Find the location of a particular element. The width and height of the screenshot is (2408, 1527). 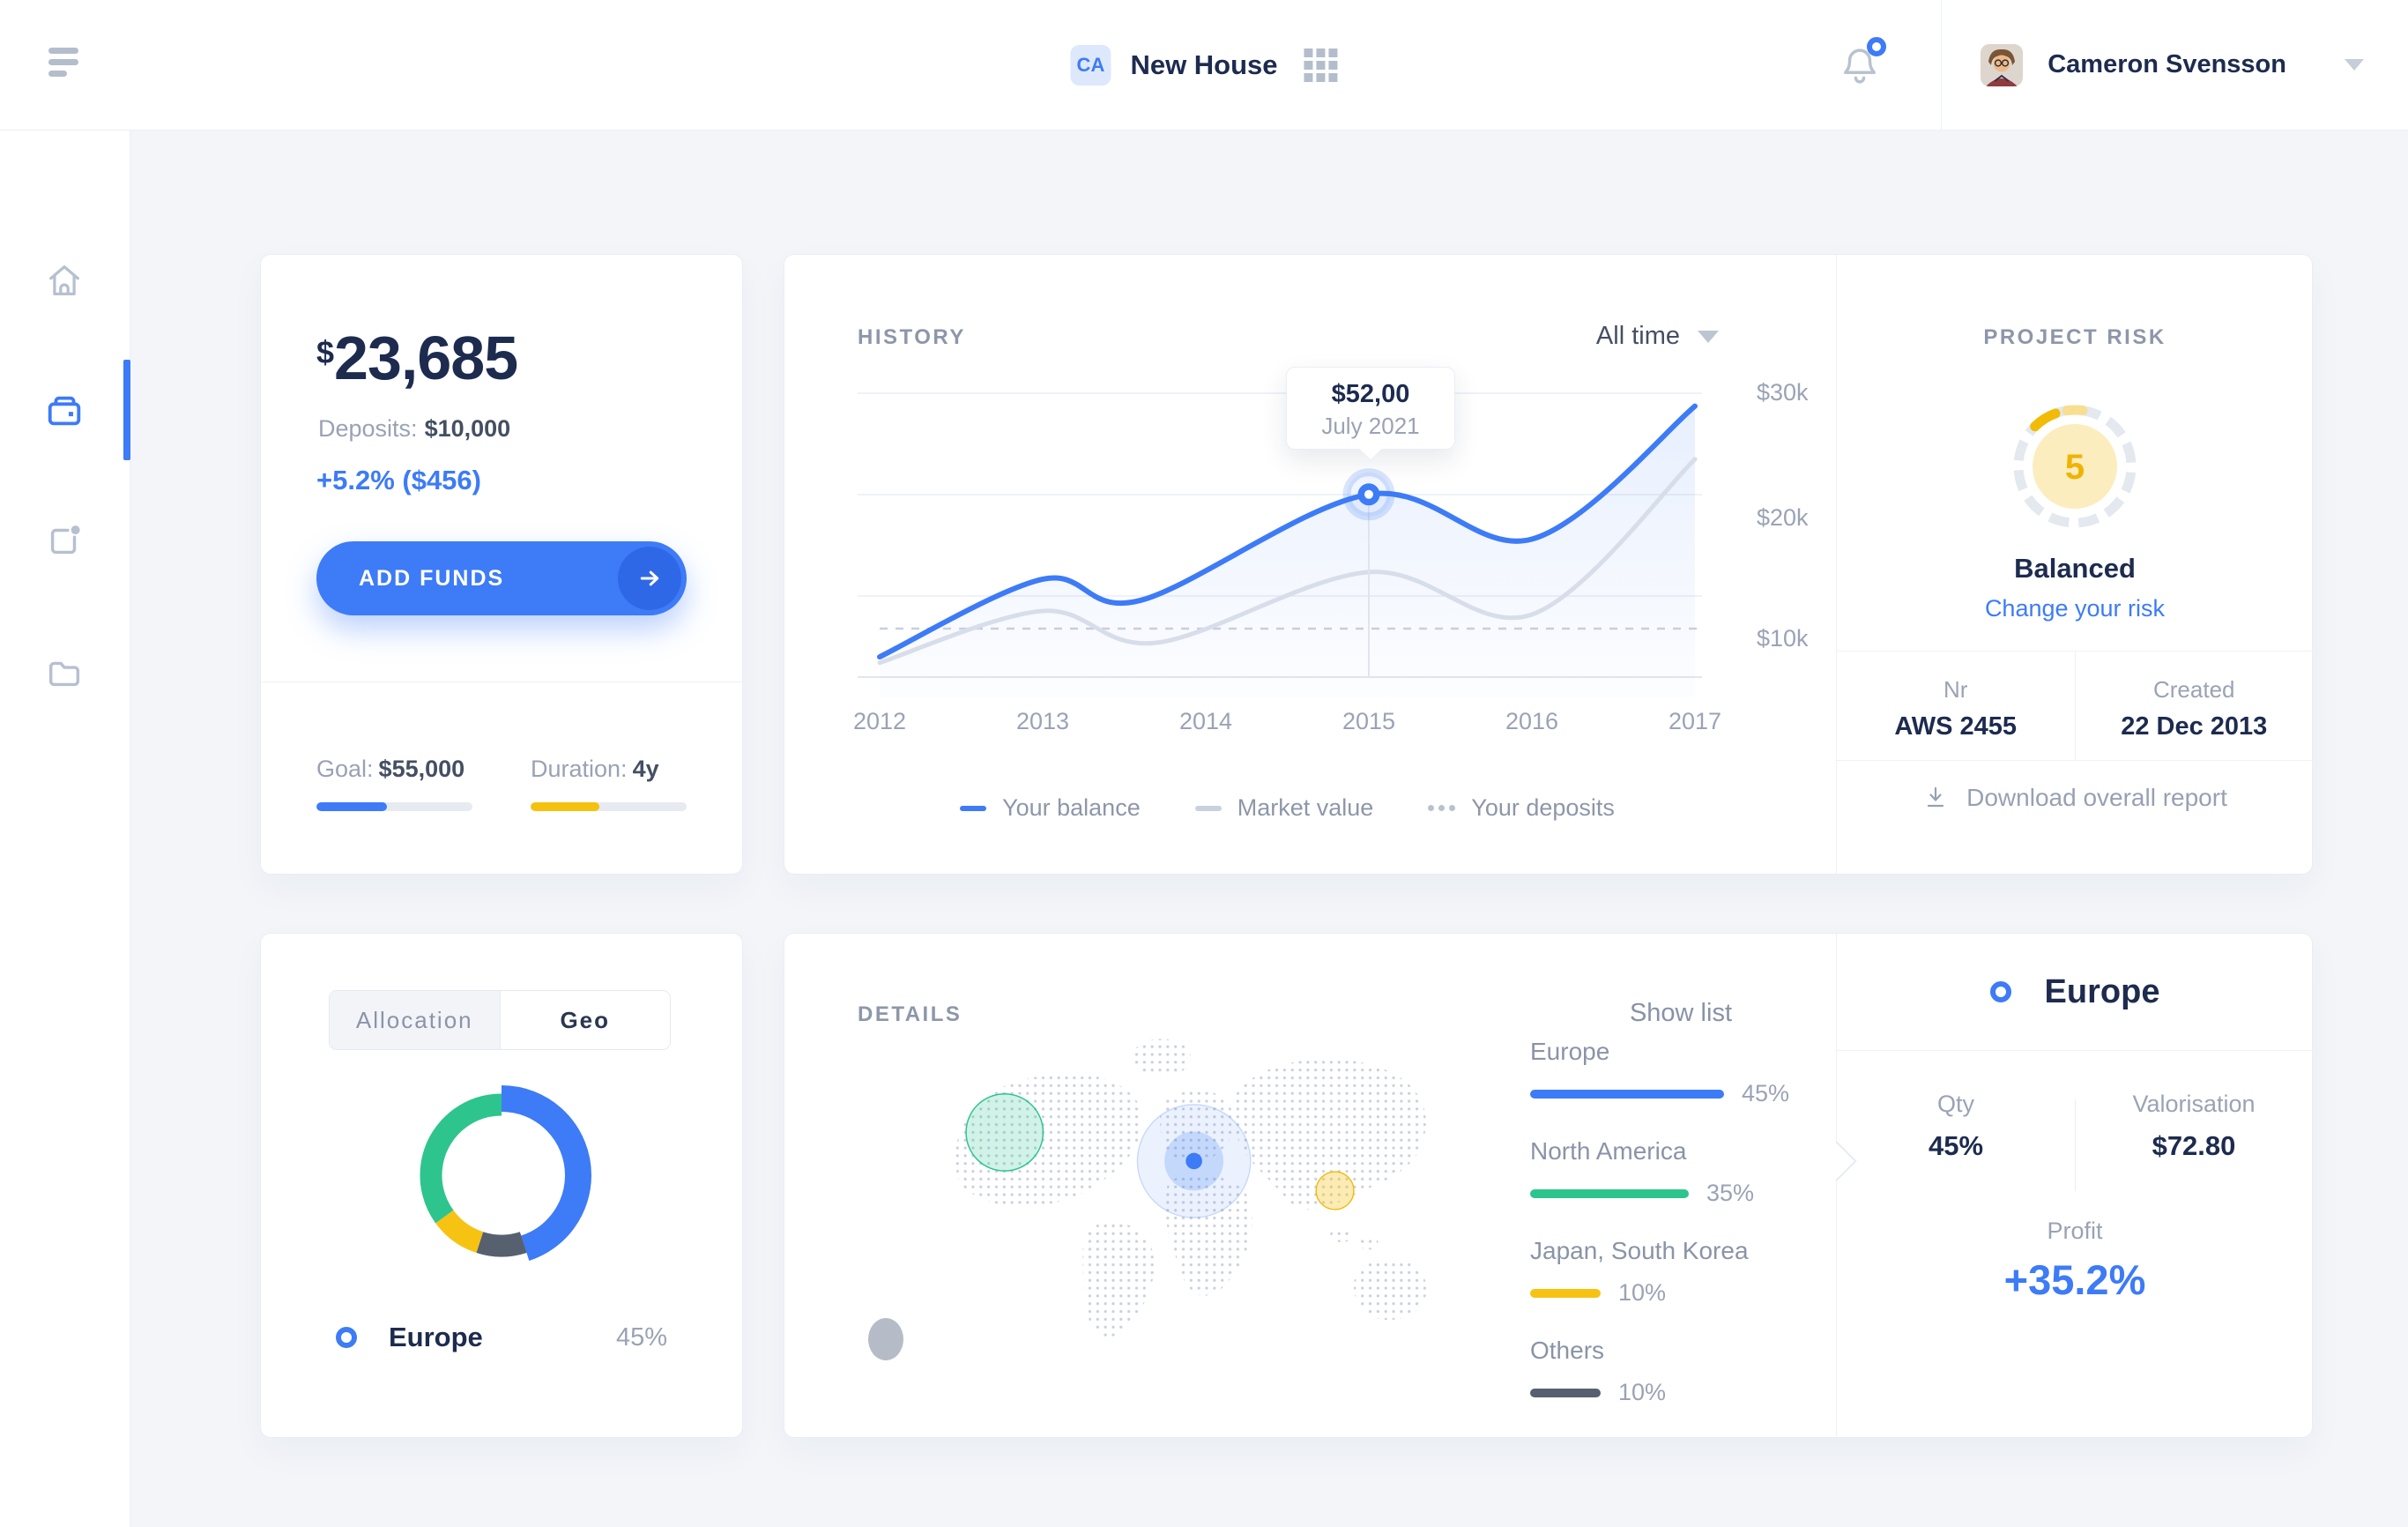

sidebar-item-files is located at coordinates (64, 672).